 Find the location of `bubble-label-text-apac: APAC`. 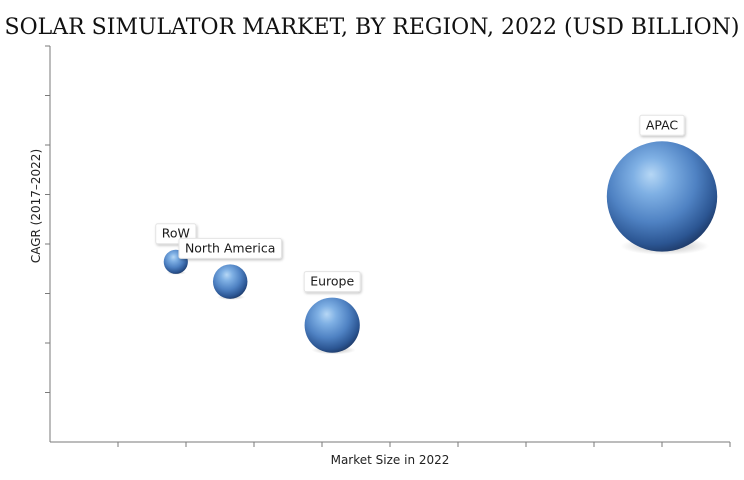

bubble-label-text-apac: APAC is located at coordinates (662, 124).